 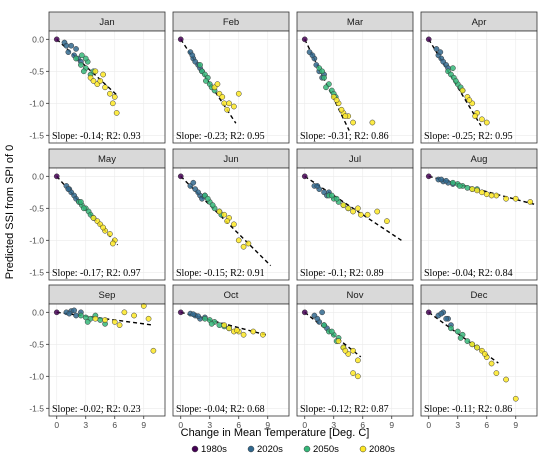 I want to click on x-tick-label: 0, so click(x=56, y=425).